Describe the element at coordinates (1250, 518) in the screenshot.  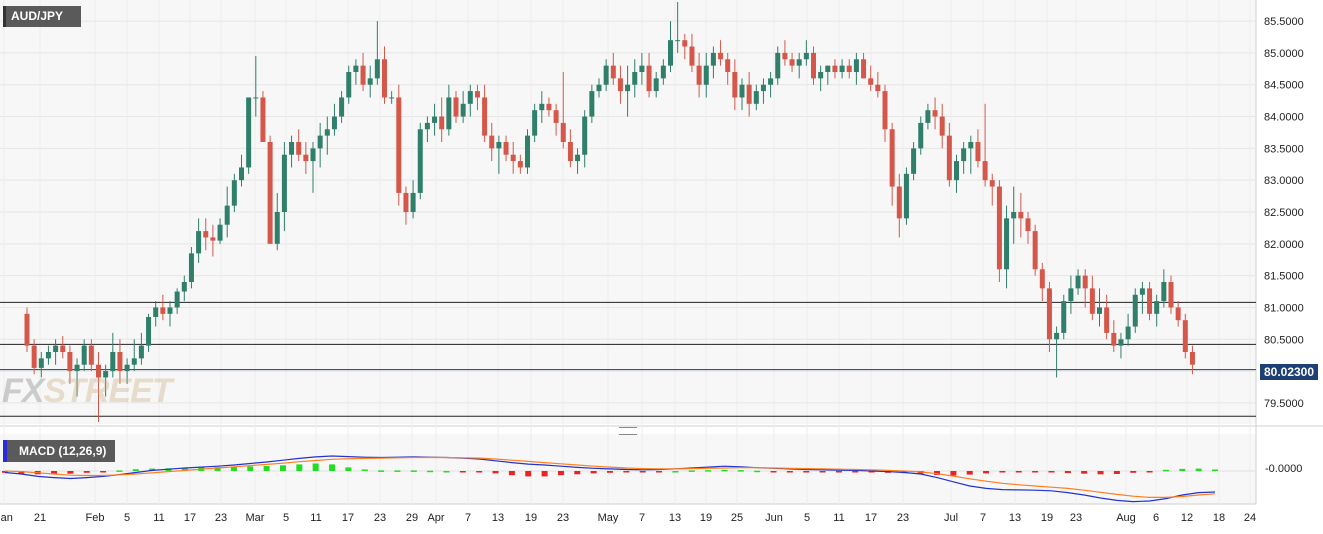
I see `x-tick-label: 24` at that location.